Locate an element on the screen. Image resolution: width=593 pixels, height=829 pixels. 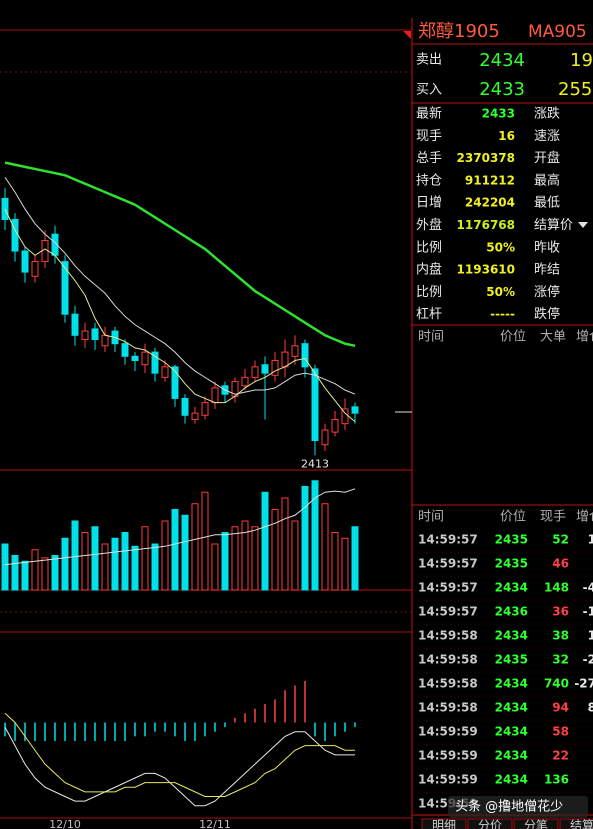
stat-right-label: 最高 is located at coordinates (547, 180).